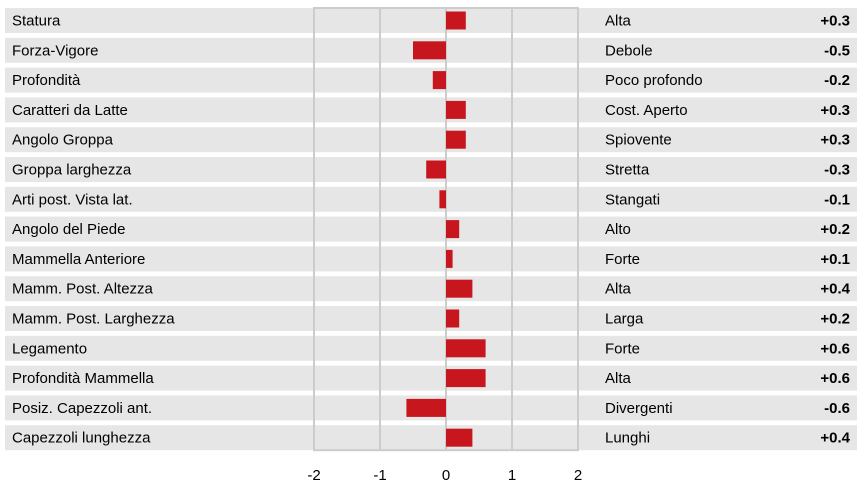  Describe the element at coordinates (578, 475) in the screenshot. I see `x-tick-label: 2` at that location.